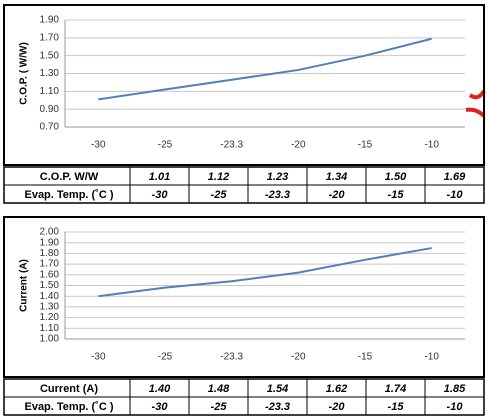  I want to click on table-value: 1.74, so click(395, 389).